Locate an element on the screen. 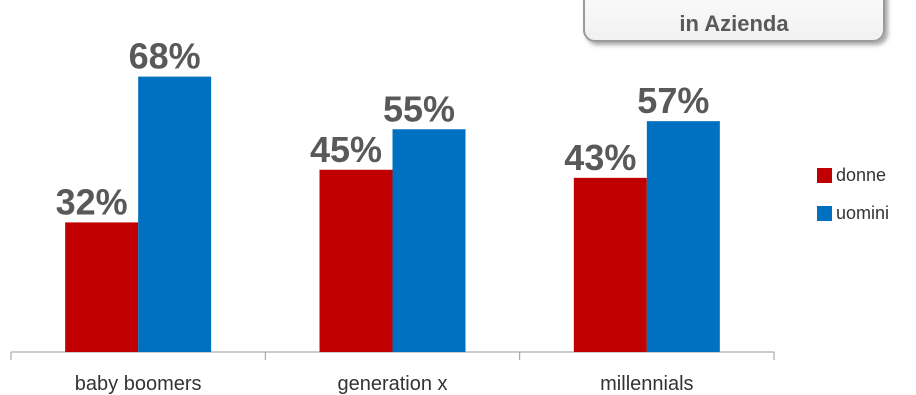 The image size is (916, 395). callout-text: in Azienda is located at coordinates (734, 23).